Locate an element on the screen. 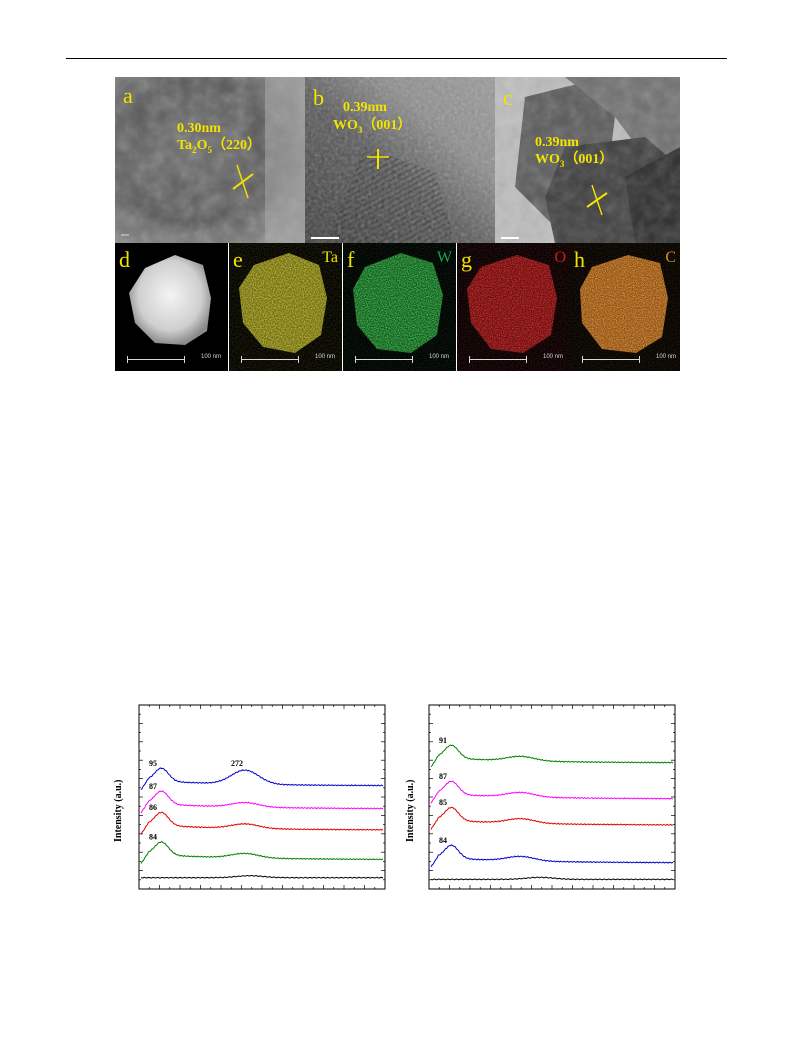 The width and height of the screenshot is (793, 1053). eds-panel-e: e Ta 100 nm is located at coordinates (285, 307).